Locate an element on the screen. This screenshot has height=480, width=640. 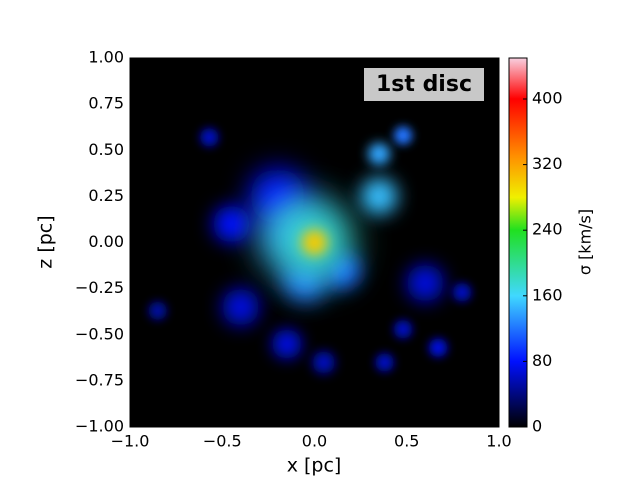
x-tick-label: 0.5 is located at coordinates (406, 441).